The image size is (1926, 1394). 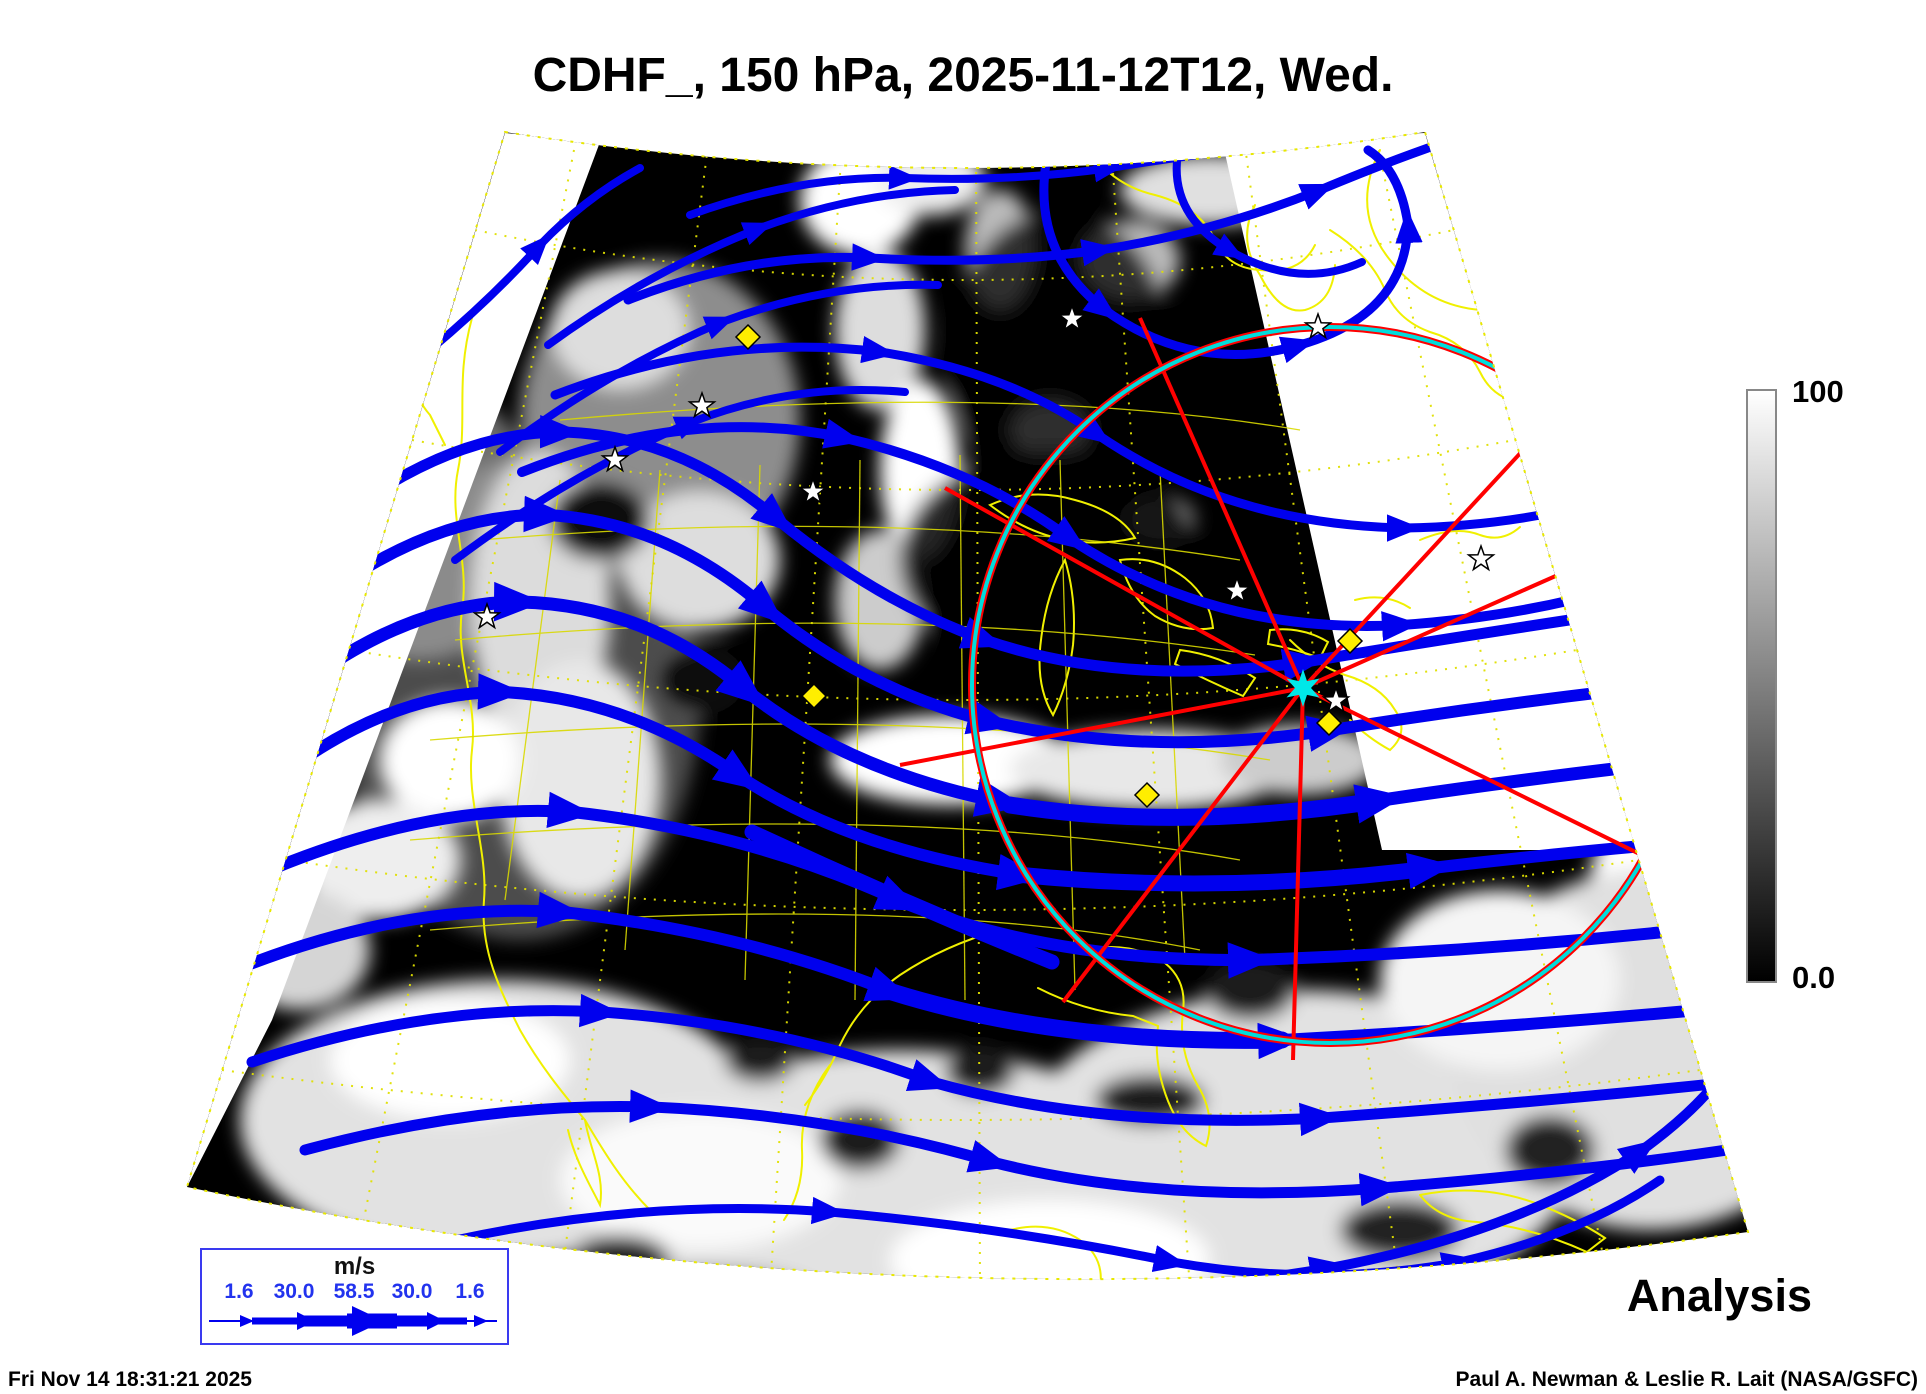 What do you see at coordinates (1818, 391) in the screenshot?
I see `colorbar-max-label: 100` at bounding box center [1818, 391].